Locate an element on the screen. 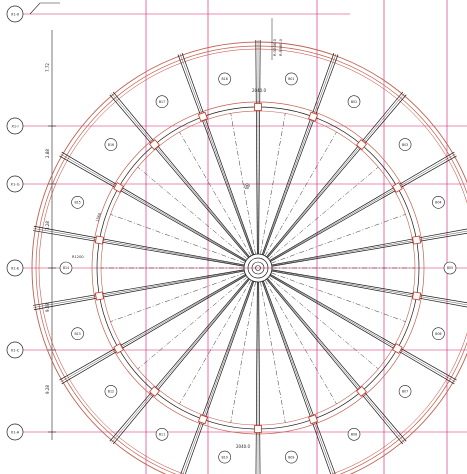 The image size is (467, 474). left-dimension-line is located at coordinates (44, 221).